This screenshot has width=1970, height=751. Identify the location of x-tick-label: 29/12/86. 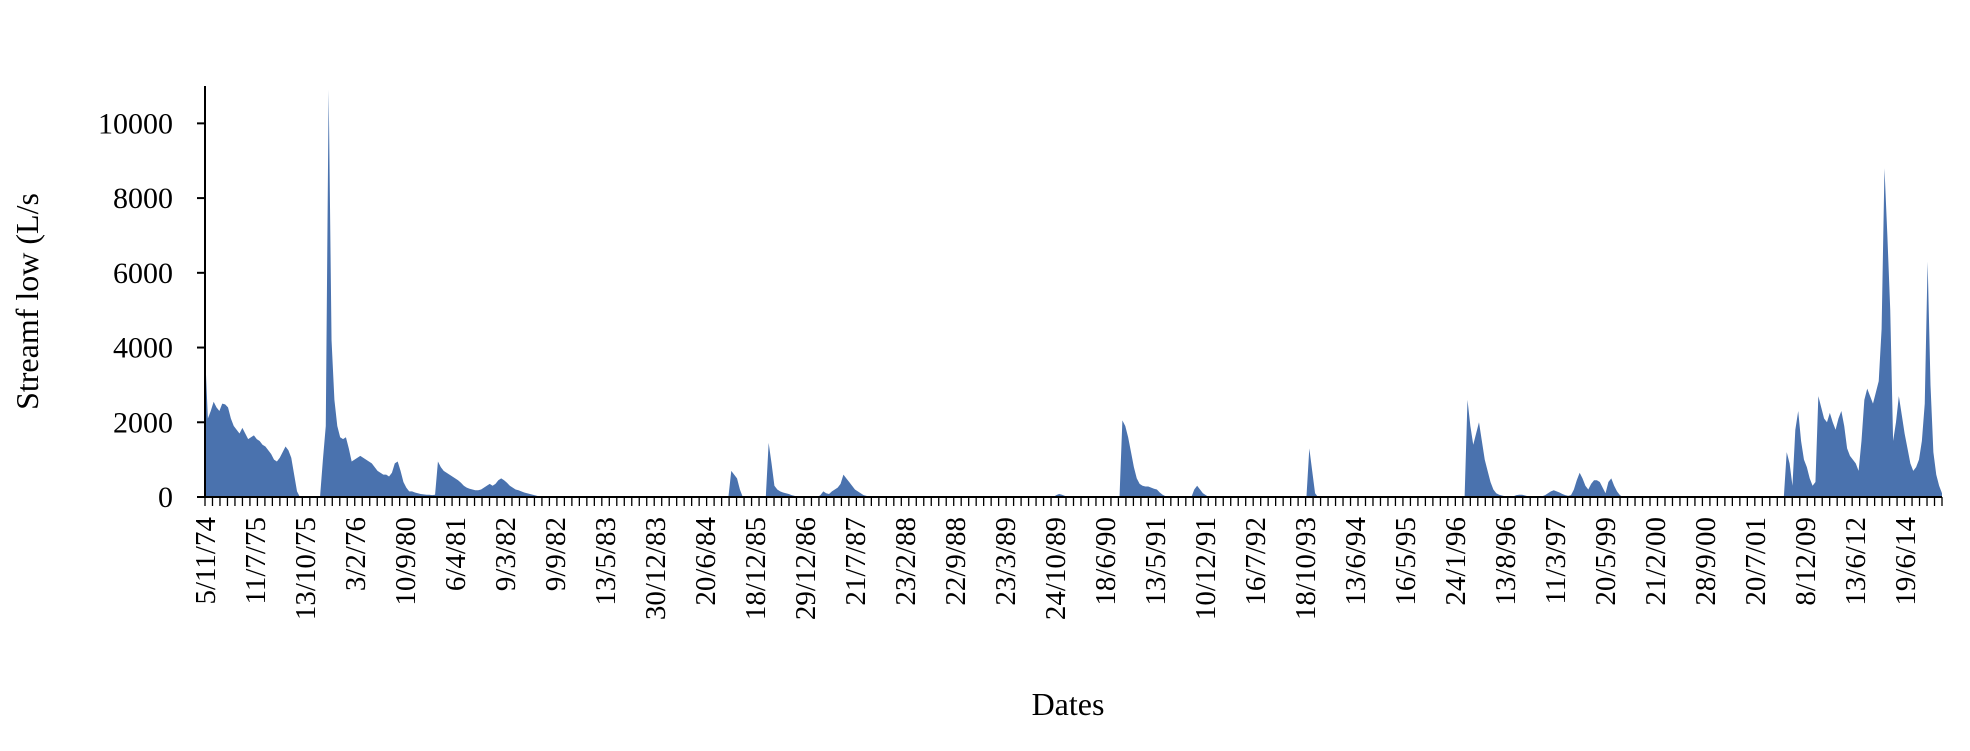
(806, 568).